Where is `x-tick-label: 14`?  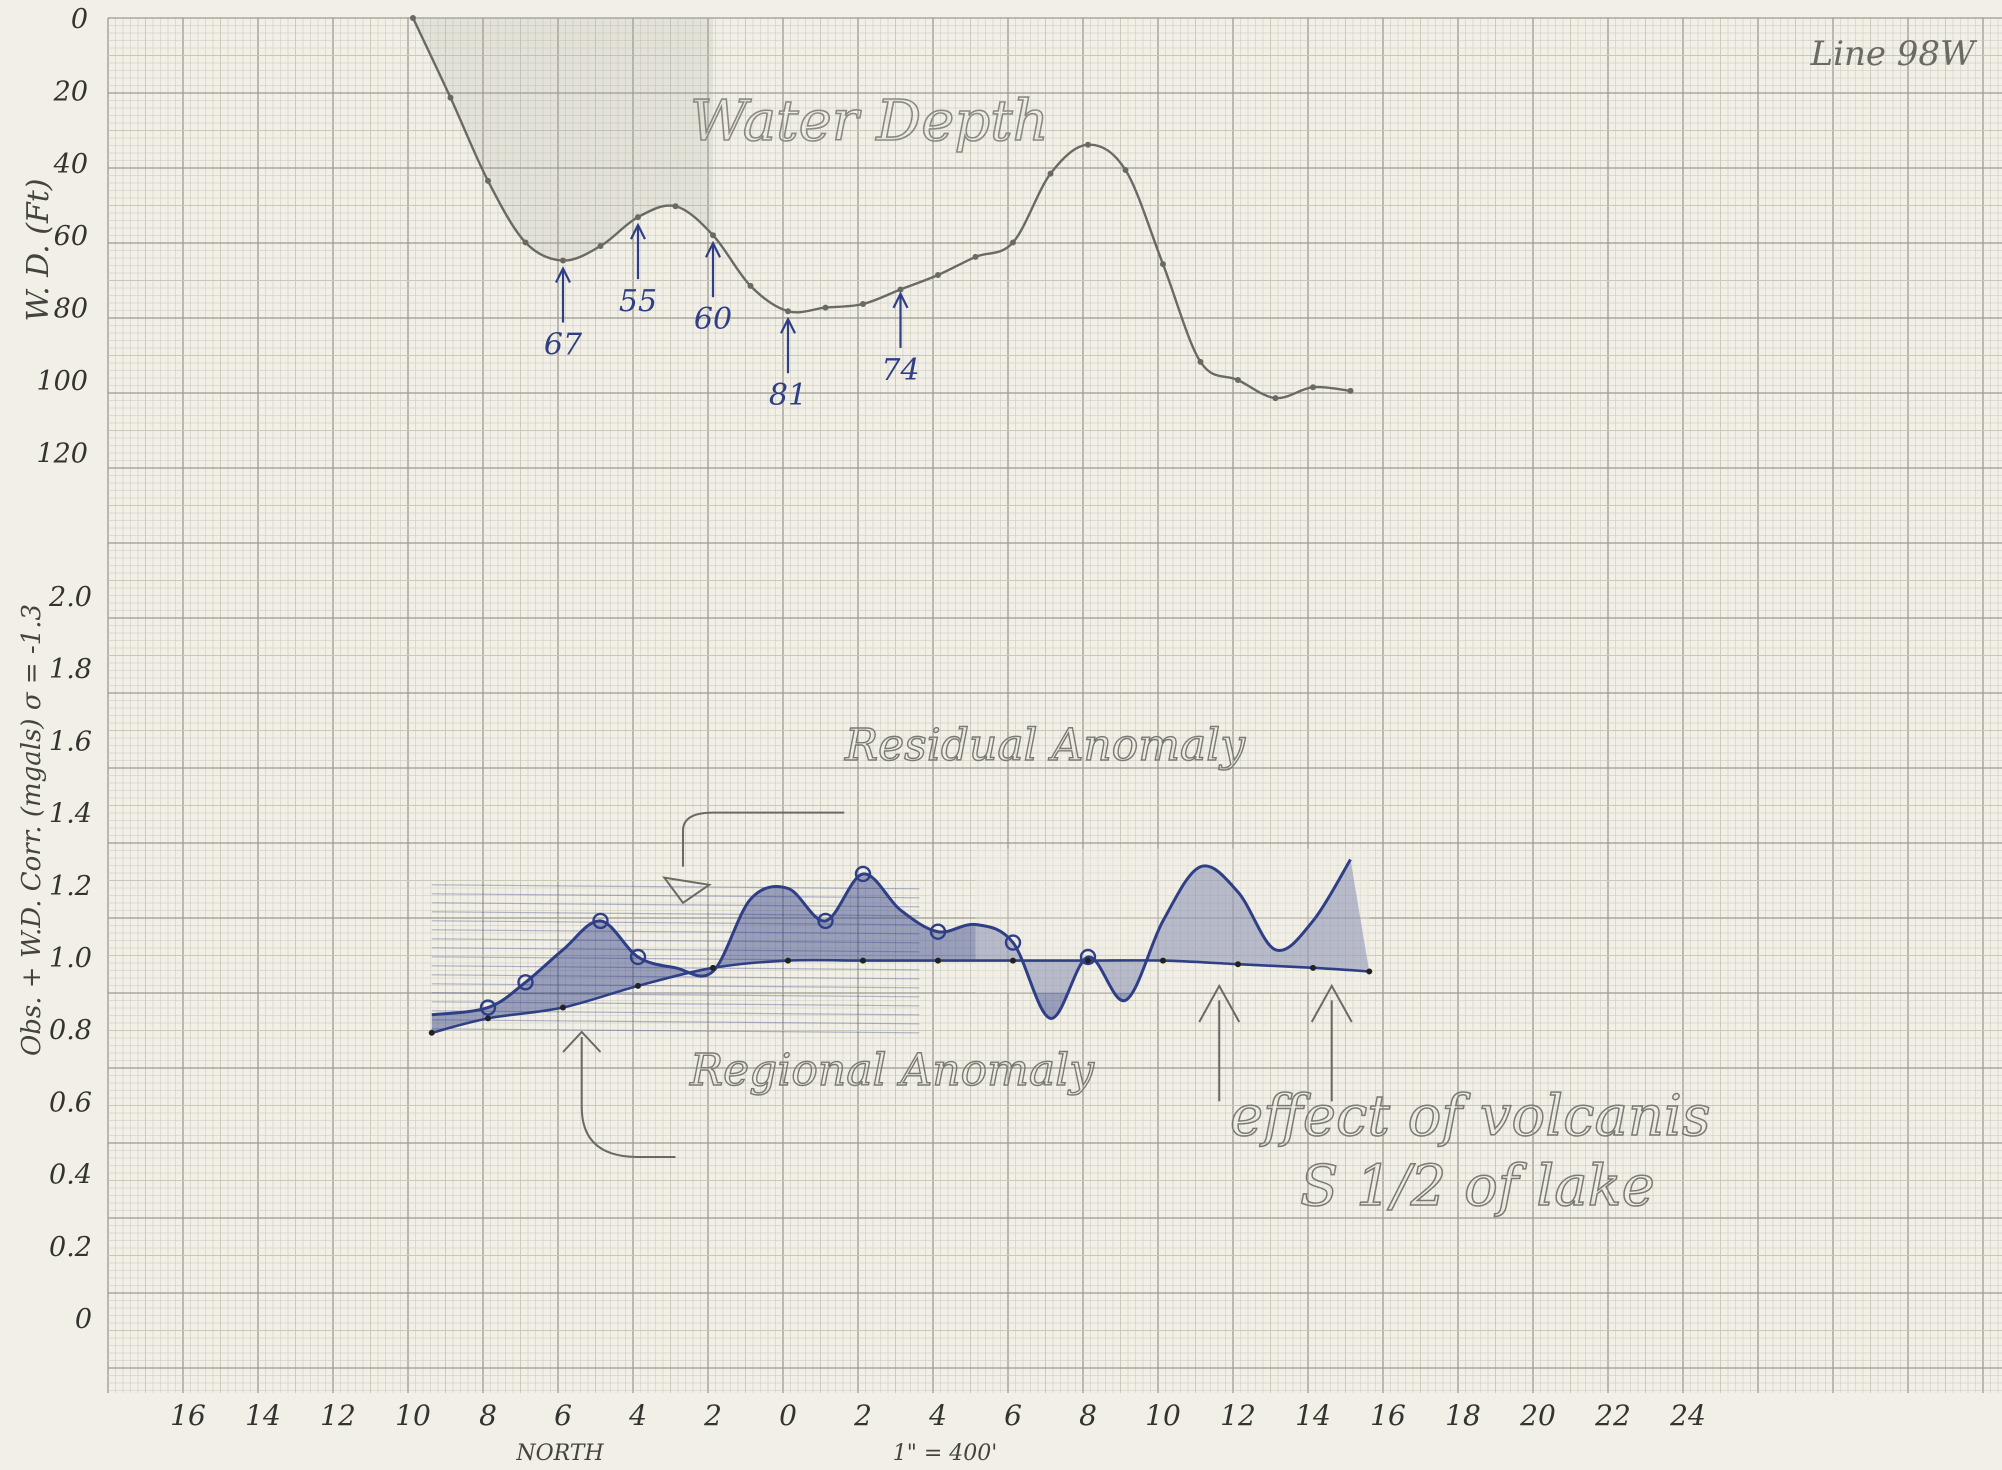 x-tick-label: 14 is located at coordinates (263, 1415).